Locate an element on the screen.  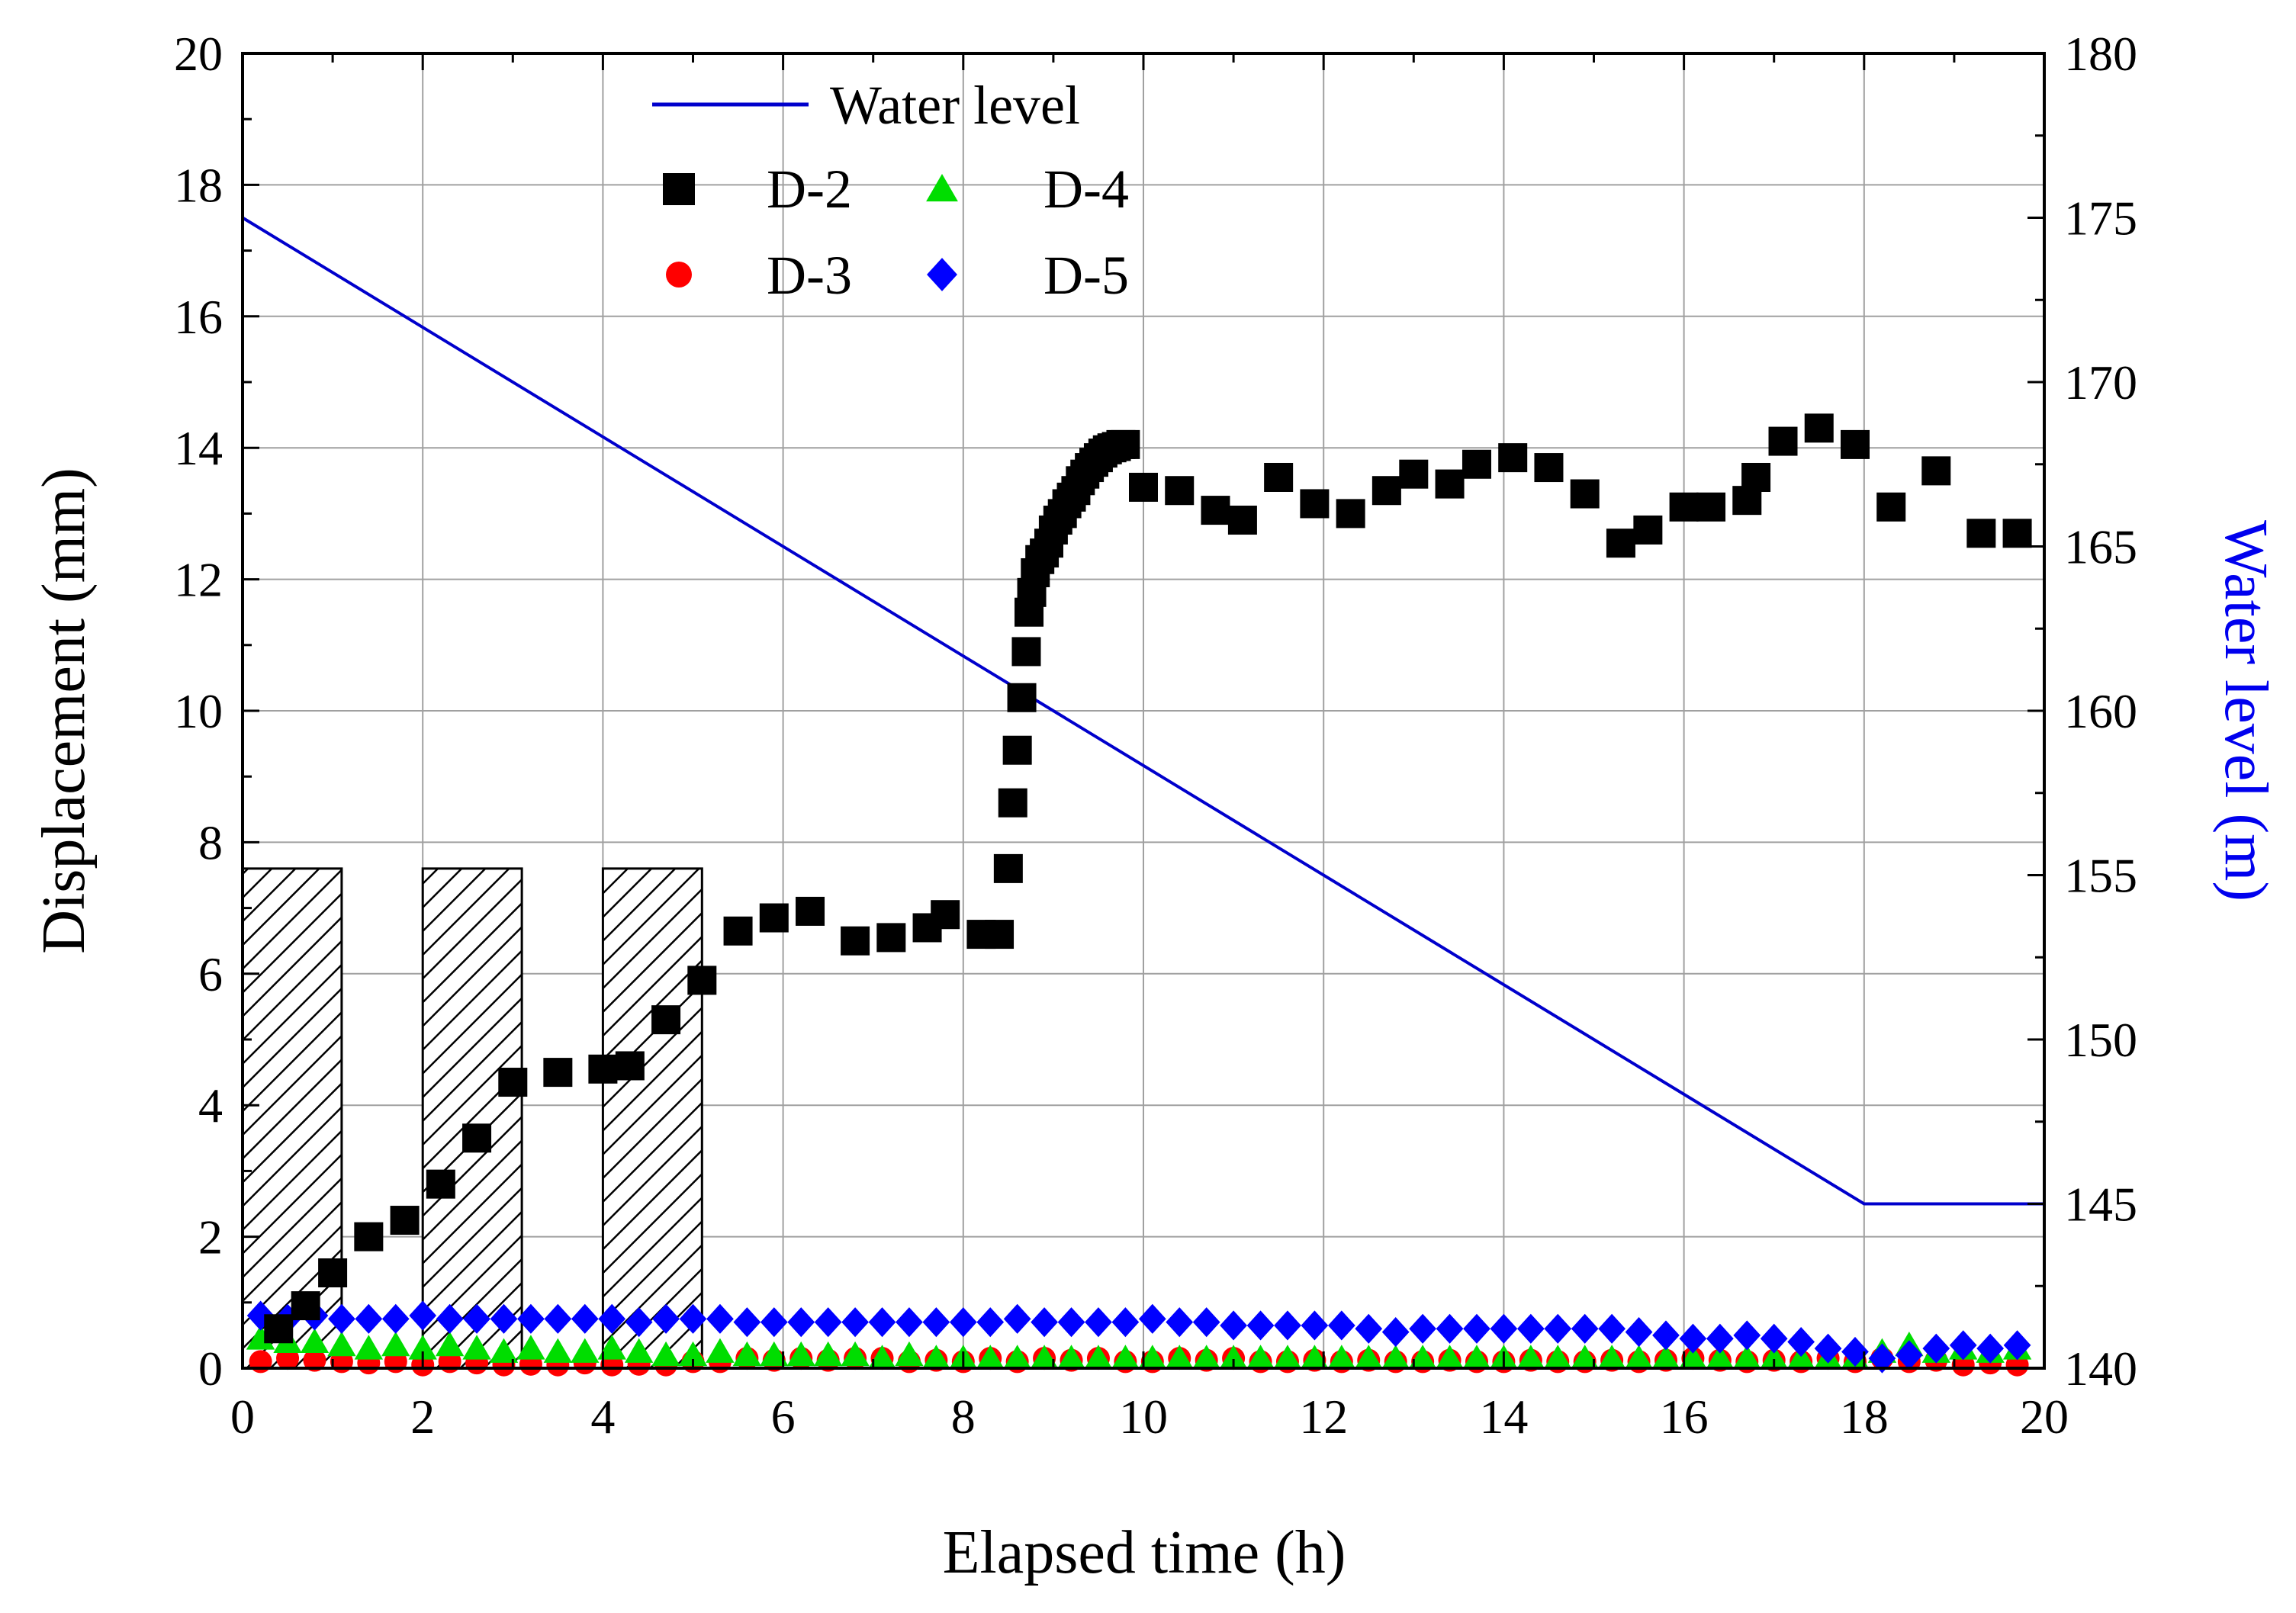
y-tick-label: 12 is located at coordinates (199, 580).